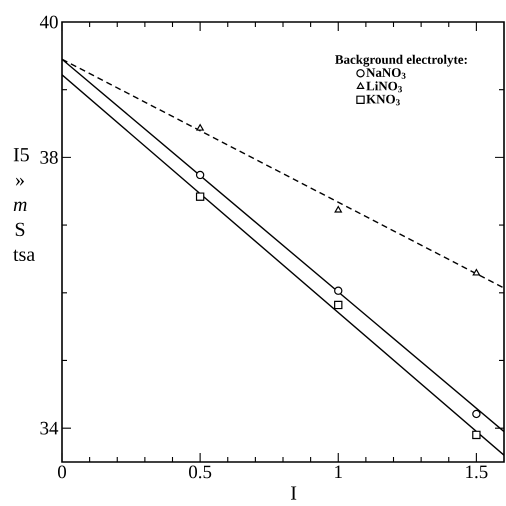 The height and width of the screenshot is (506, 506). I want to click on y-axis-title: I5 » m S tsa, so click(24, 205).